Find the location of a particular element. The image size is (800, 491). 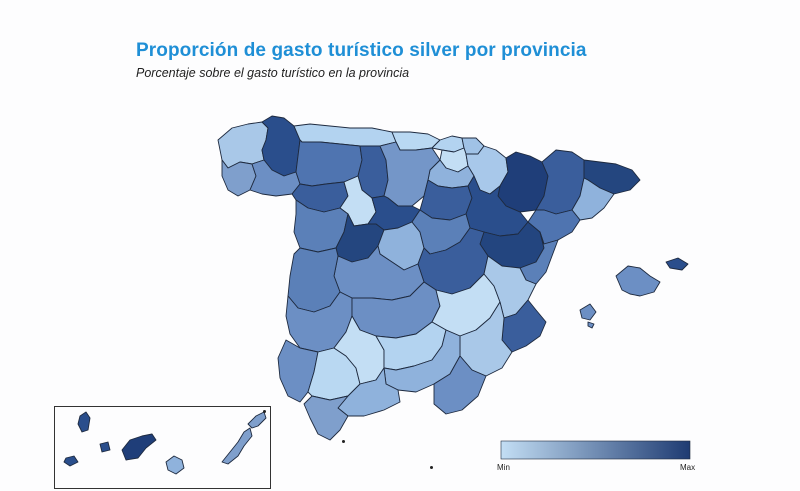

province-formentera is located at coordinates (591, 325).